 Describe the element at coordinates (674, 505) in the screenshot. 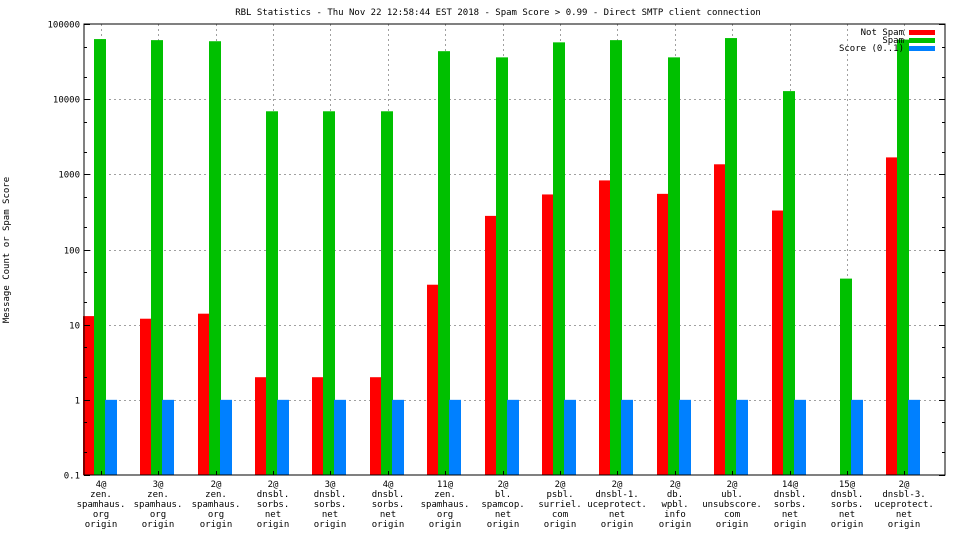

I see `x-tick-label: wpbl.` at that location.